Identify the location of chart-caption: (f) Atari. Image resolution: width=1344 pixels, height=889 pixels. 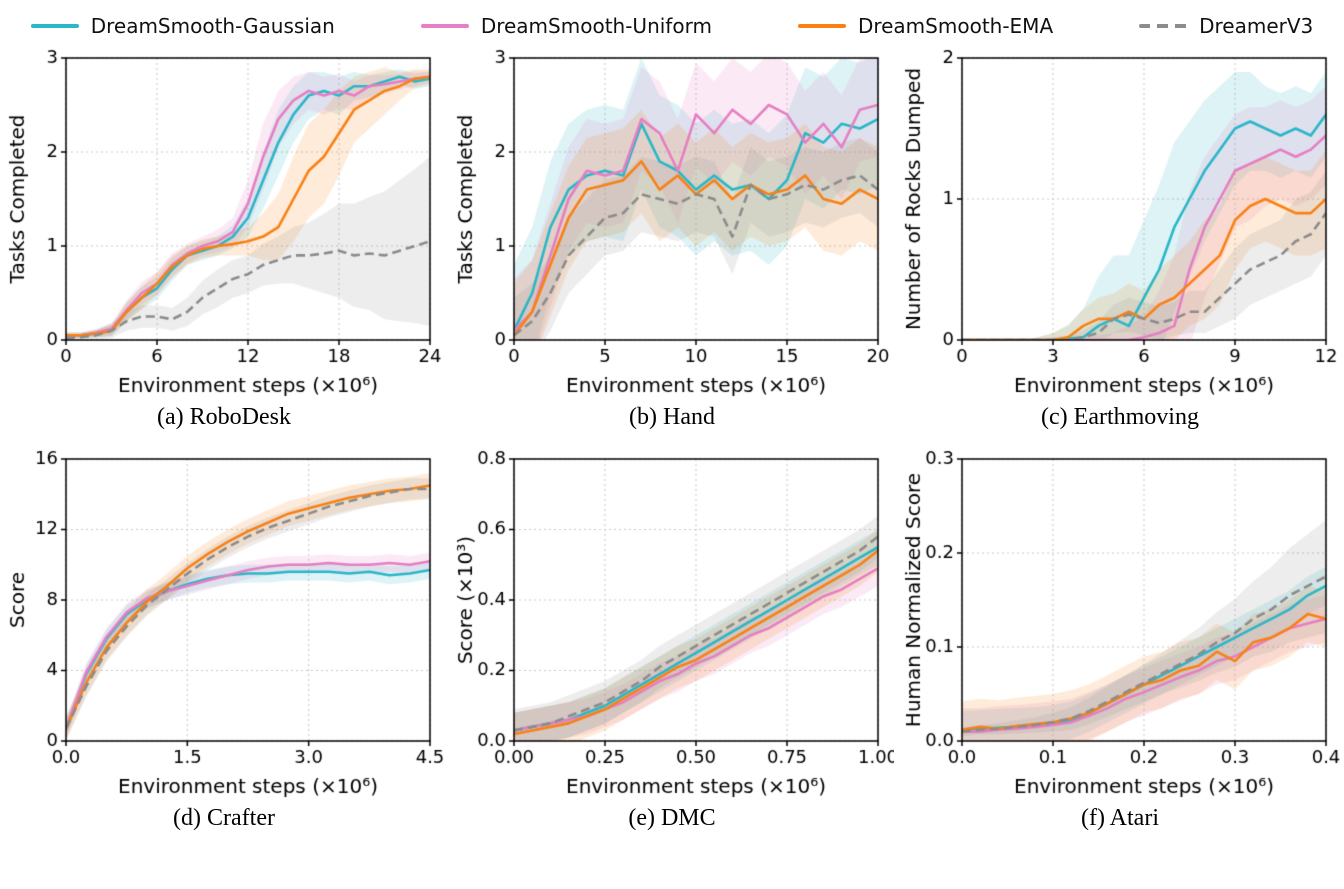
(1120, 818).